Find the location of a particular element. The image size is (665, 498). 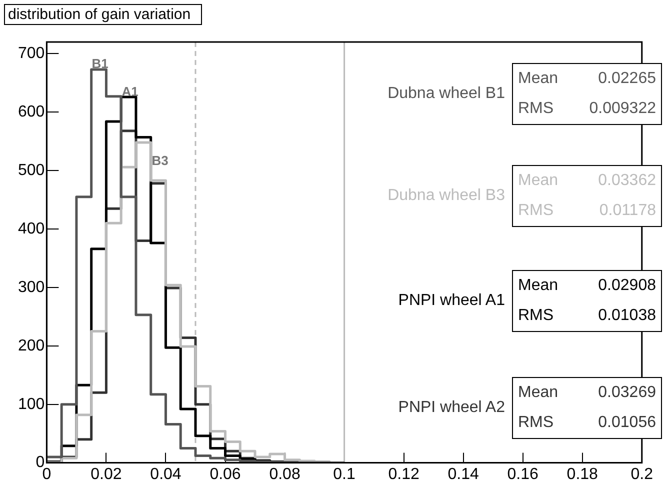

text: Dubna wheel B1 is located at coordinates (445, 94).